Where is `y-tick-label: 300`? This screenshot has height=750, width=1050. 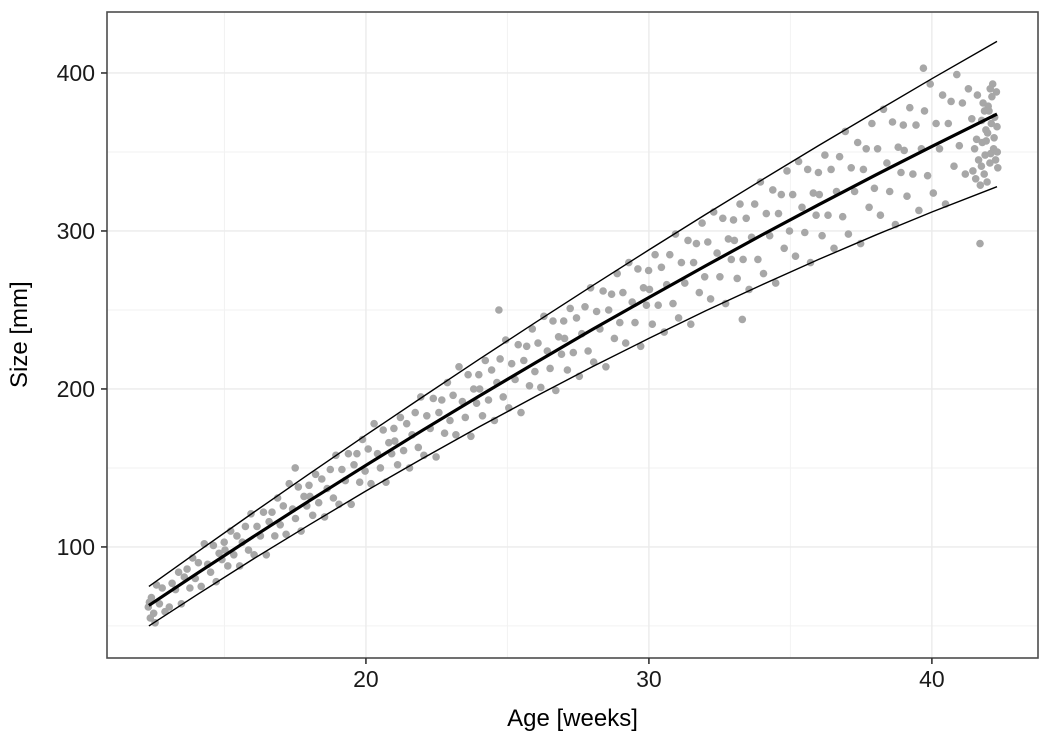 y-tick-label: 300 is located at coordinates (76, 231).